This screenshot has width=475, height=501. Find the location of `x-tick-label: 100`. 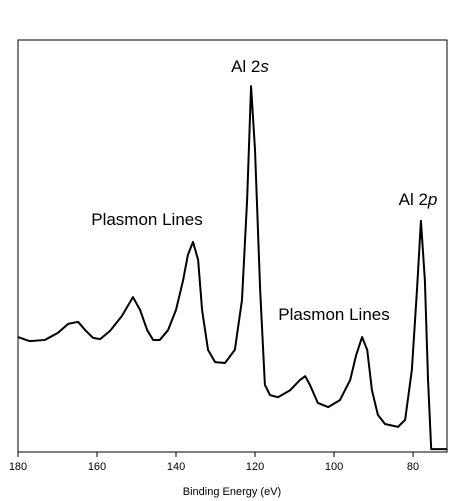

x-tick-label: 100 is located at coordinates (334, 467).